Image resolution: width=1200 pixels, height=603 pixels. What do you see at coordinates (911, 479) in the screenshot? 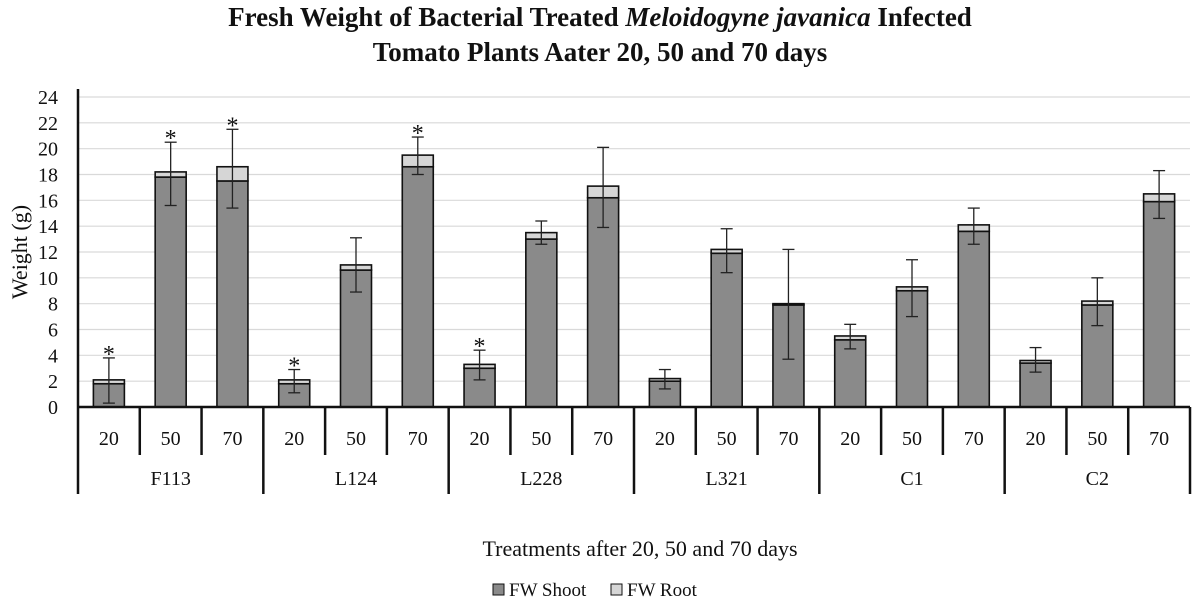
I see `x-group-label: C1` at bounding box center [911, 479].